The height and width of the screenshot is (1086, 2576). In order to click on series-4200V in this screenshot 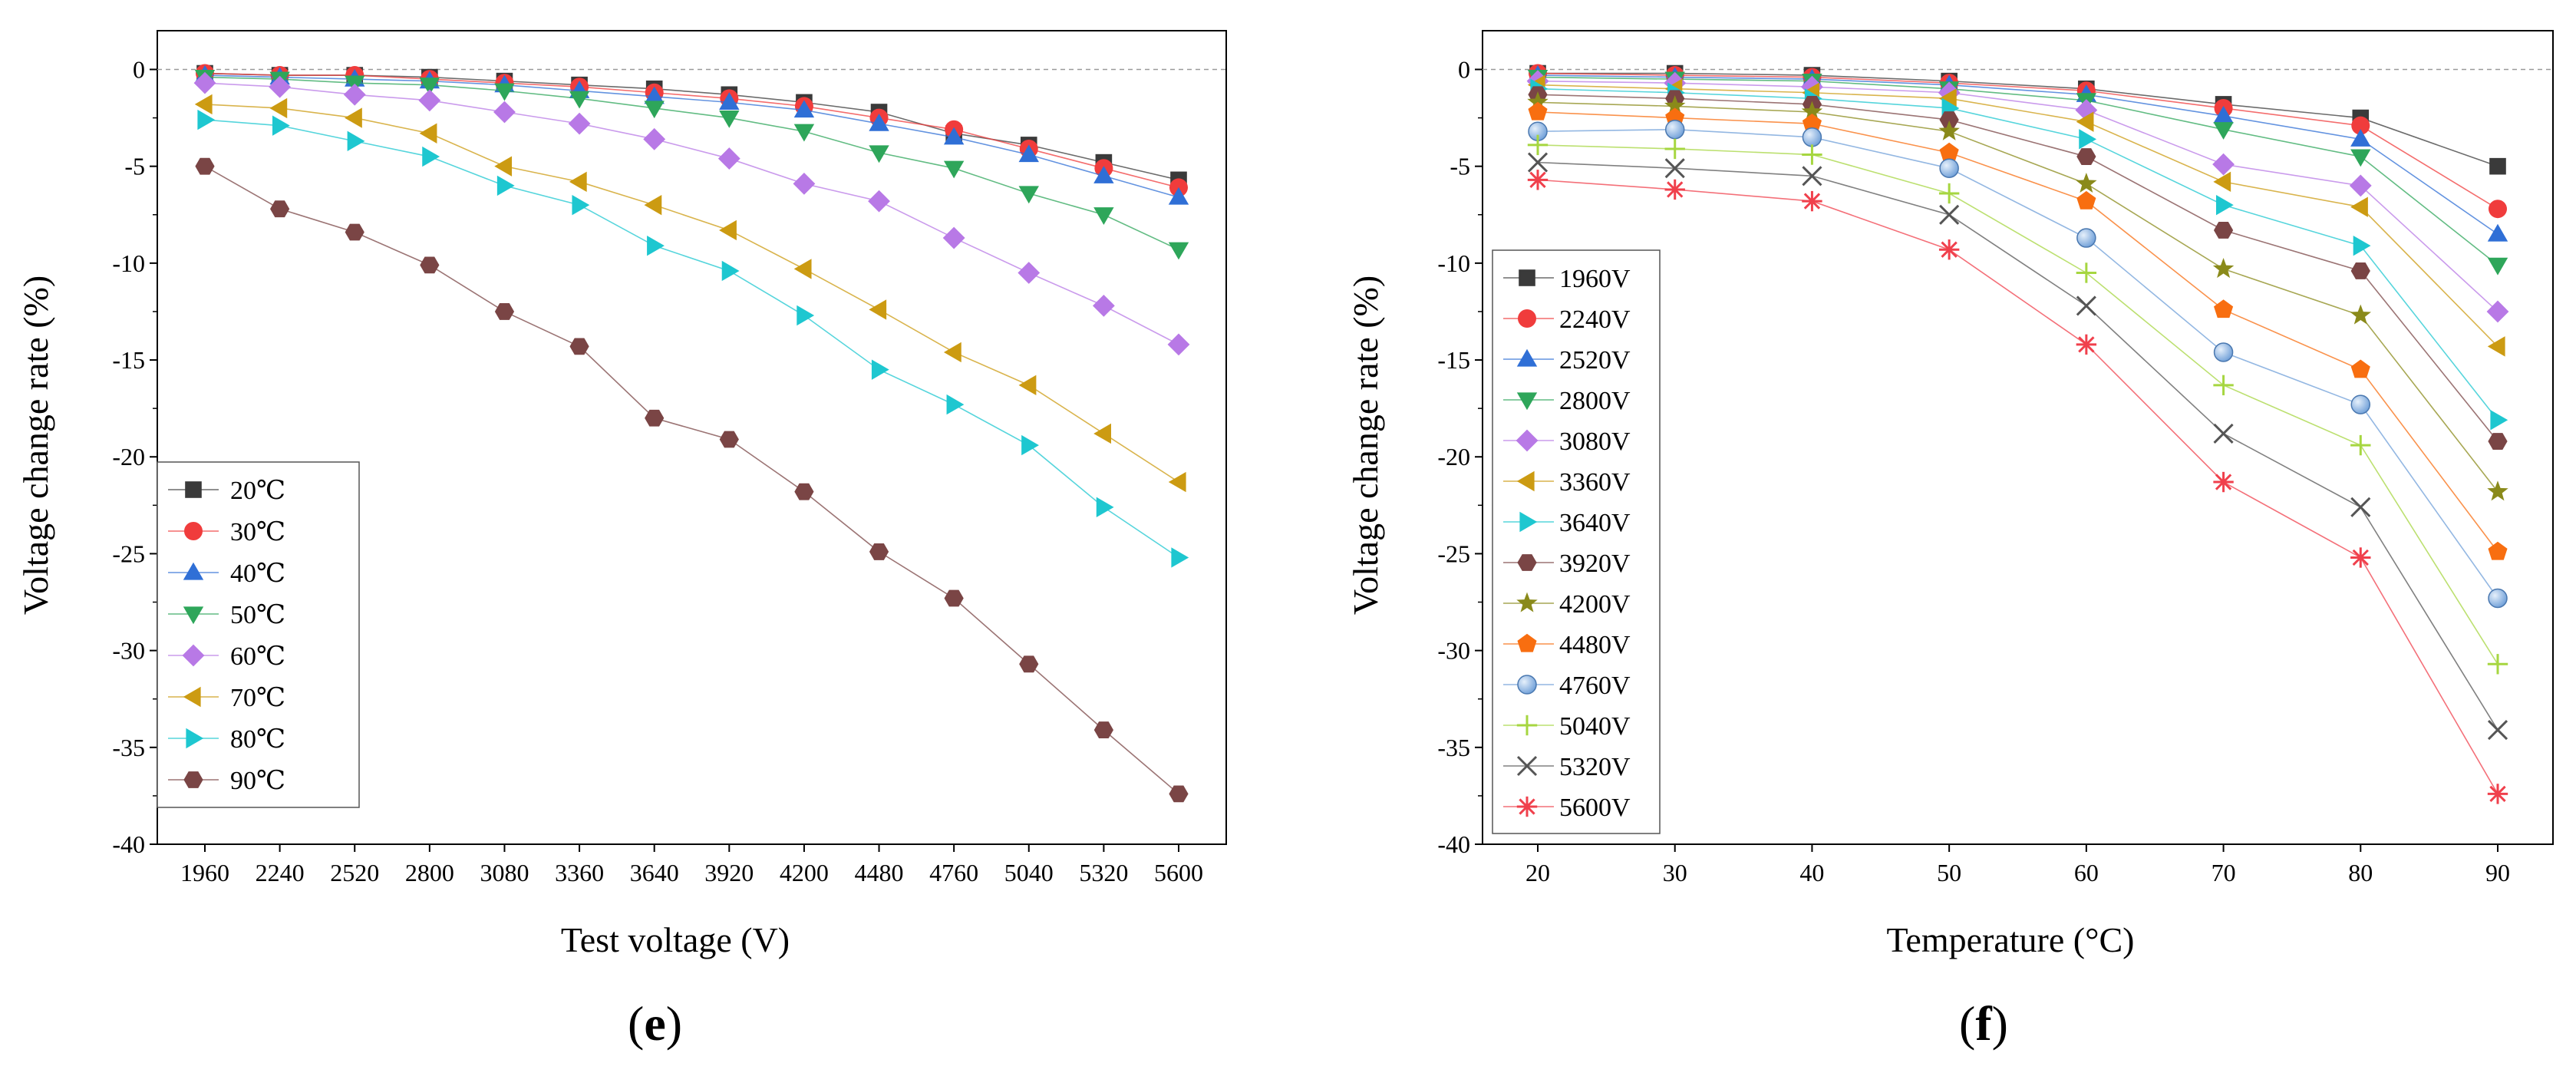, I will do `click(2018, 296)`.